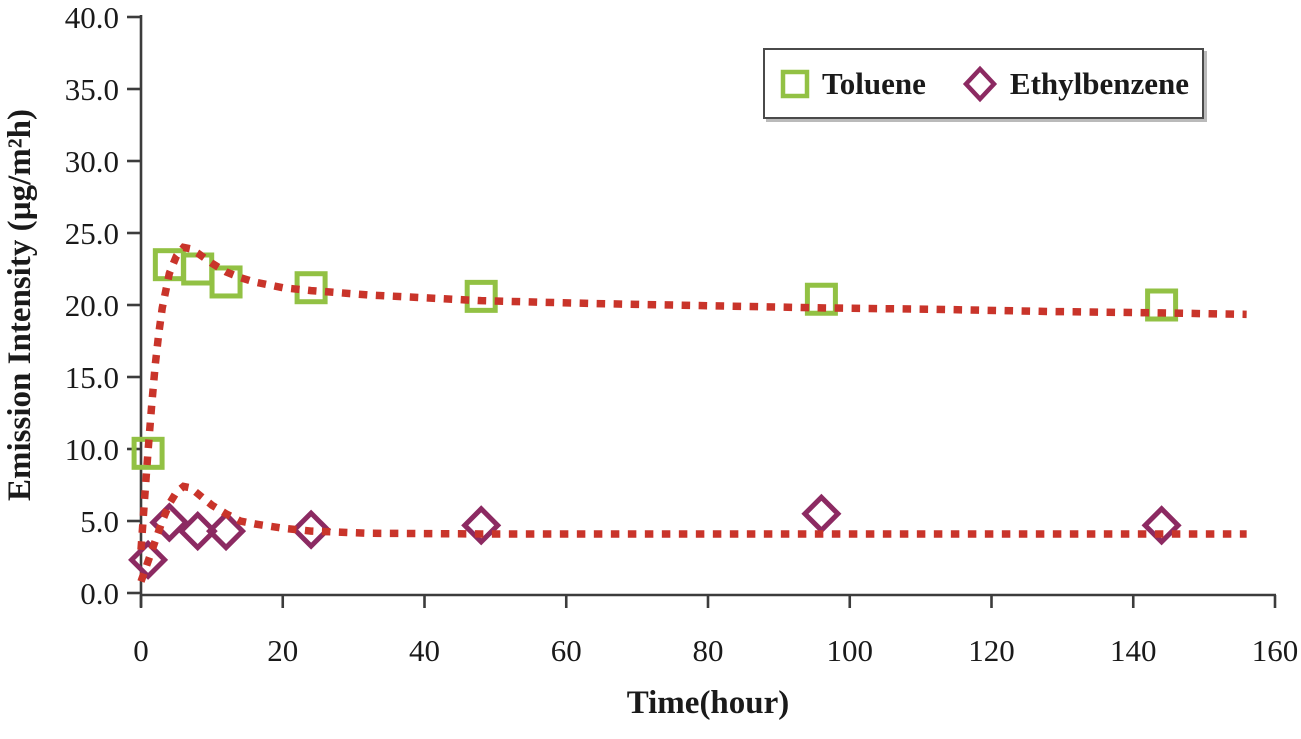 The image size is (1301, 739). What do you see at coordinates (99, 521) in the screenshot?
I see `y-tick-label: 5.0` at bounding box center [99, 521].